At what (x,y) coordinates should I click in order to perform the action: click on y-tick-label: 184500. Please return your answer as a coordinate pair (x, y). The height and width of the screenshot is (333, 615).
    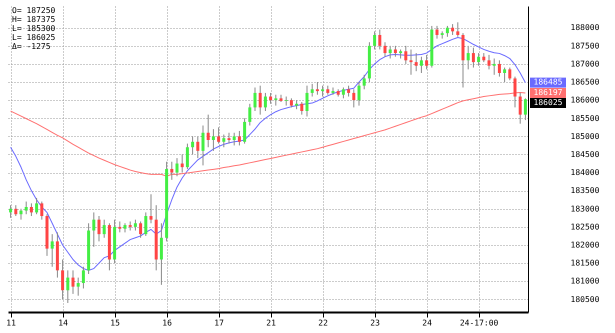
    Looking at the image, I should click on (585, 154).